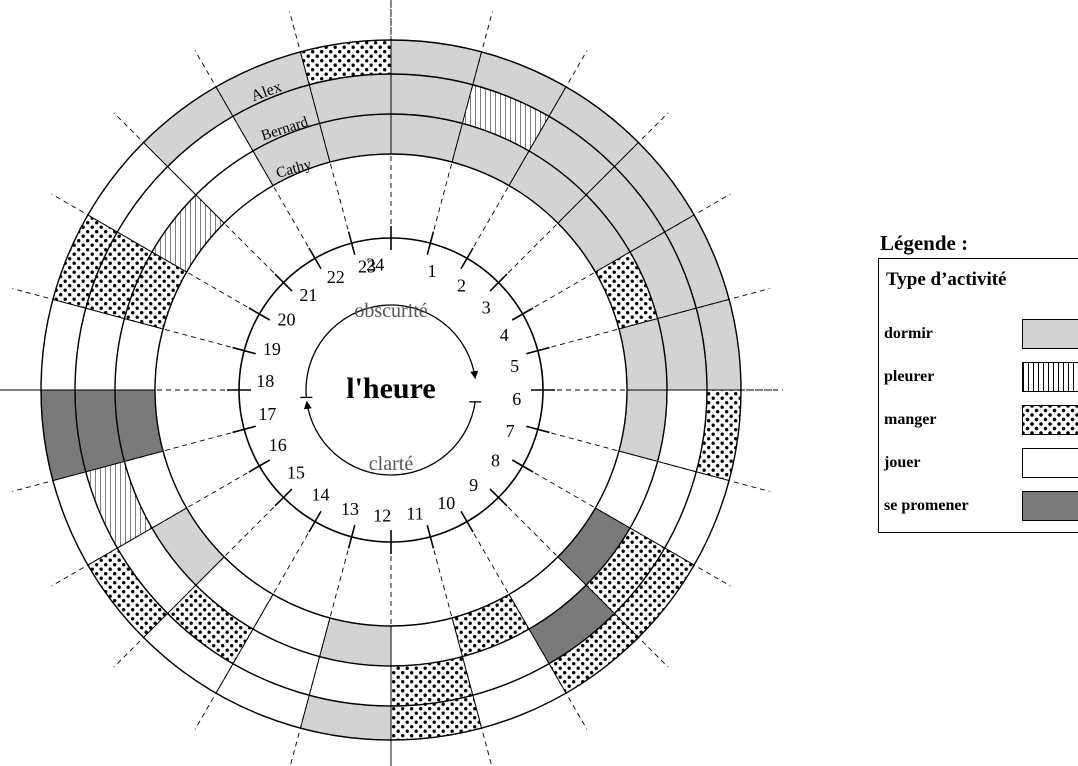 The image size is (1078, 766). What do you see at coordinates (350, 509) in the screenshot?
I see `hour-label-13: 13` at bounding box center [350, 509].